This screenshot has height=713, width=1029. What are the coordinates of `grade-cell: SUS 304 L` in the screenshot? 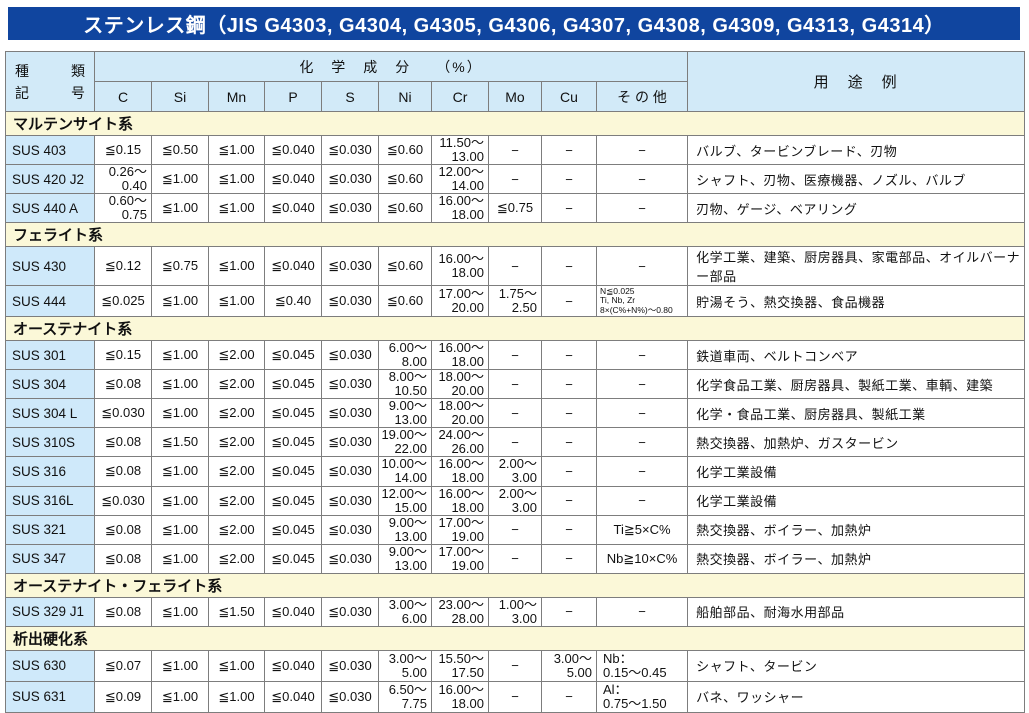 It's located at (50, 413).